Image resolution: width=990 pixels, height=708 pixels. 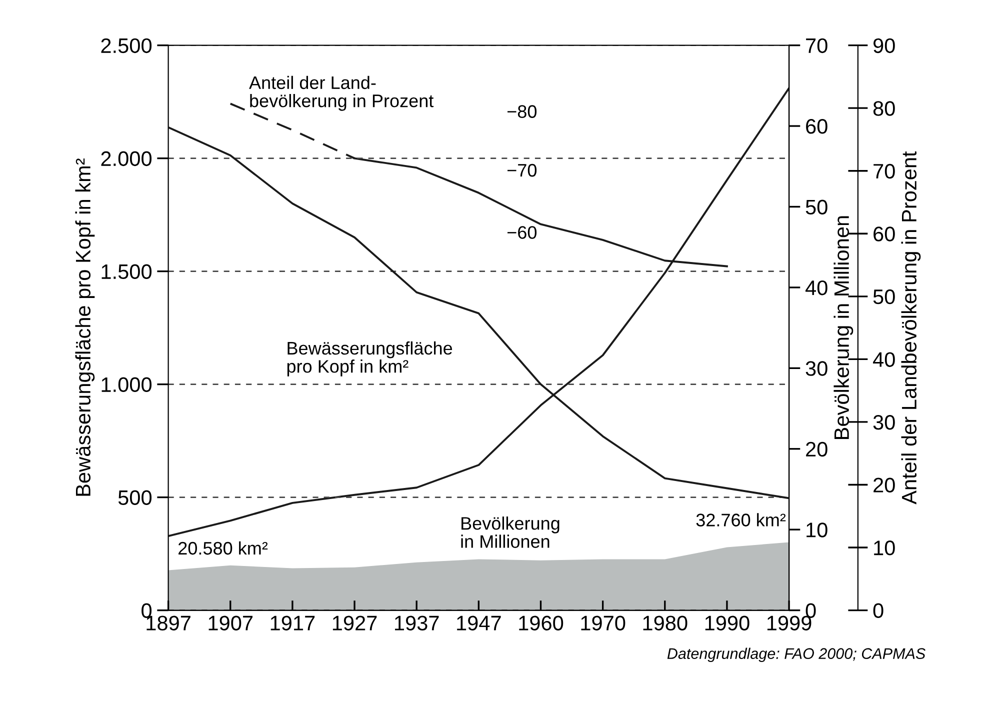 What do you see at coordinates (230, 623) in the screenshot?
I see `x-tick-label: 1907` at bounding box center [230, 623].